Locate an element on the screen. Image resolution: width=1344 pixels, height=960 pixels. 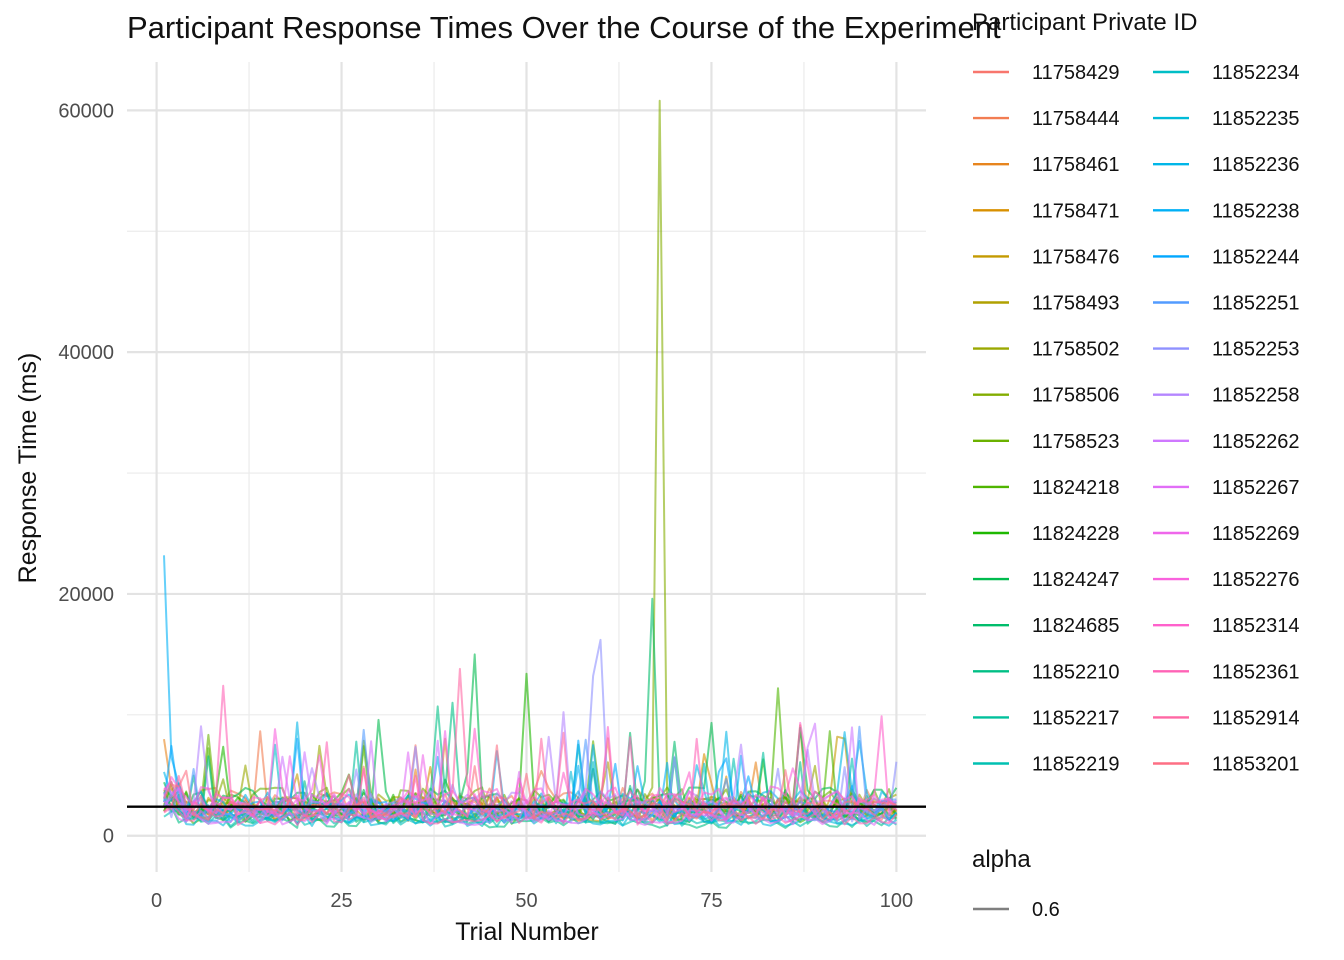
legend-label: 11852219 is located at coordinates (1076, 765).